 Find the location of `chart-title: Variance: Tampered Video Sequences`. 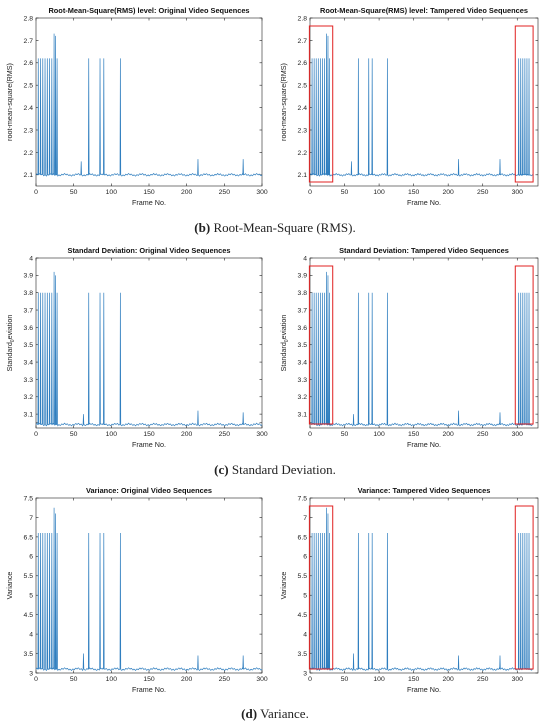

chart-title: Variance: Tampered Video Sequences is located at coordinates (424, 490).